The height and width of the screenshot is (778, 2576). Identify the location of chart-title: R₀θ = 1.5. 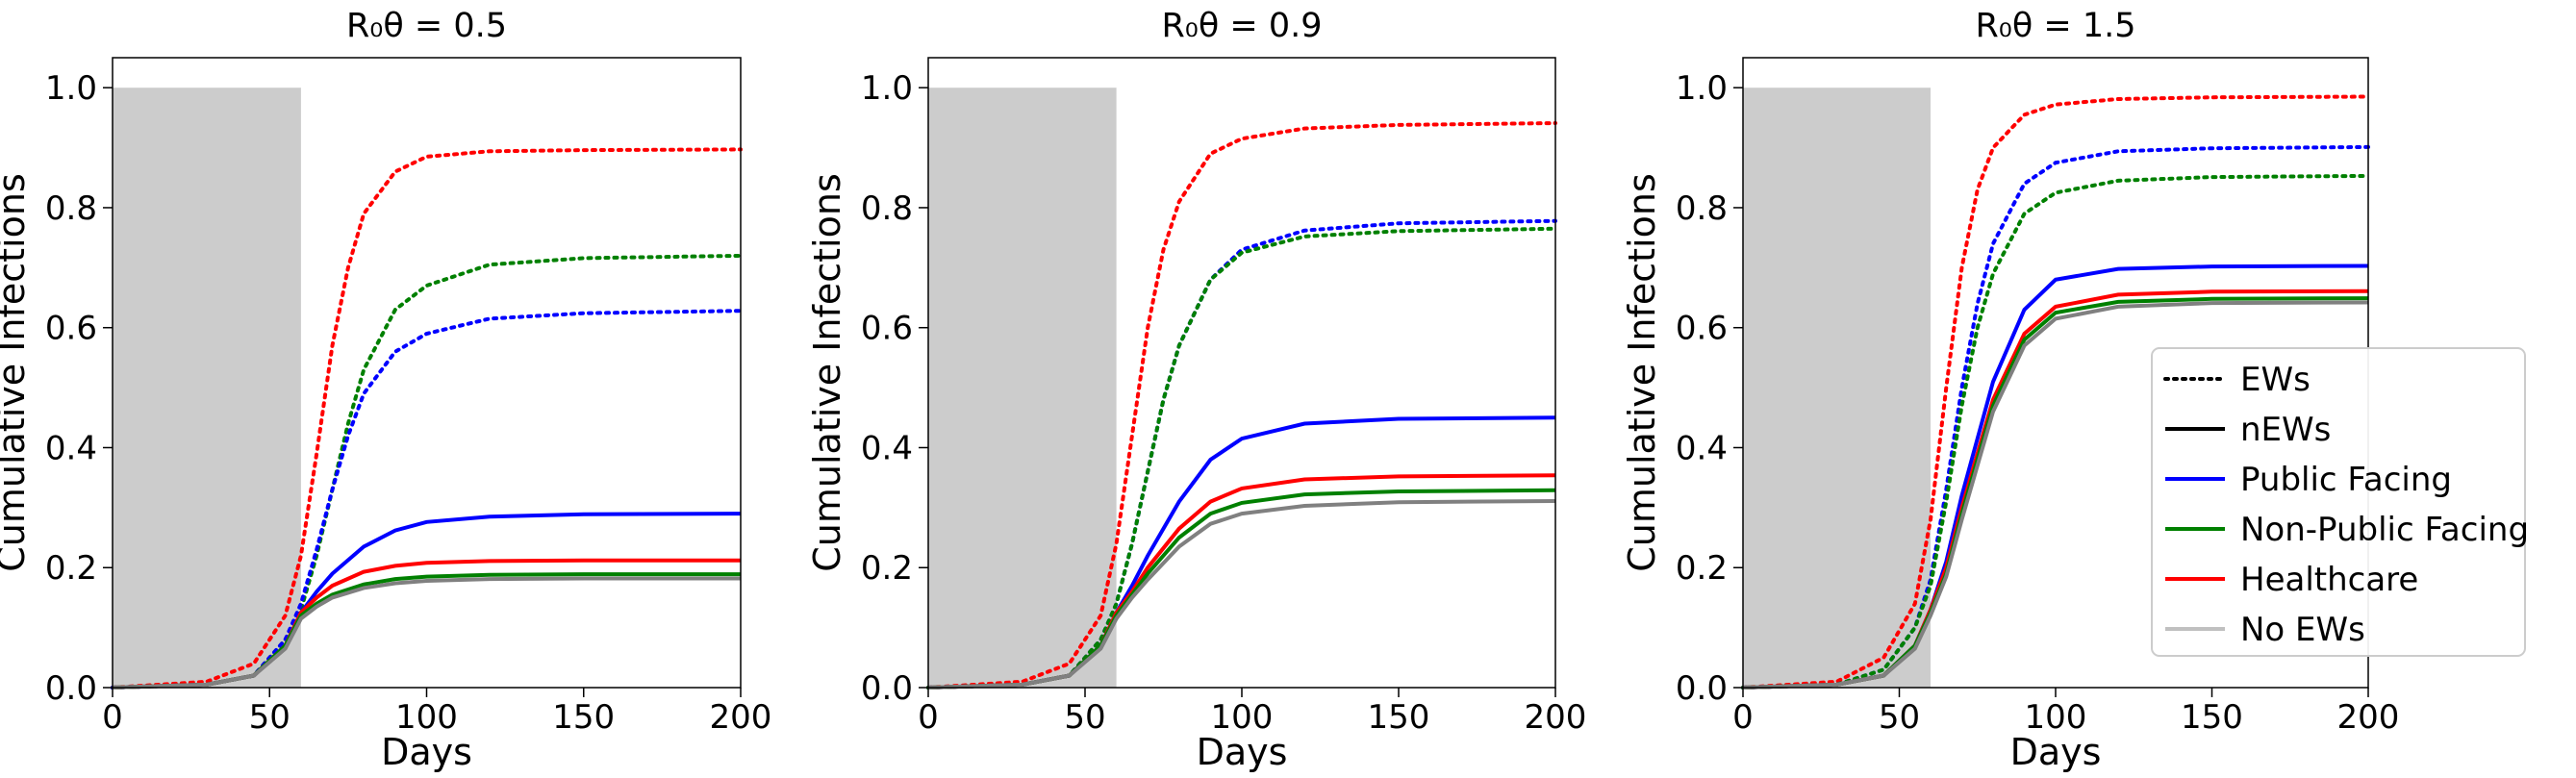
(2055, 26).